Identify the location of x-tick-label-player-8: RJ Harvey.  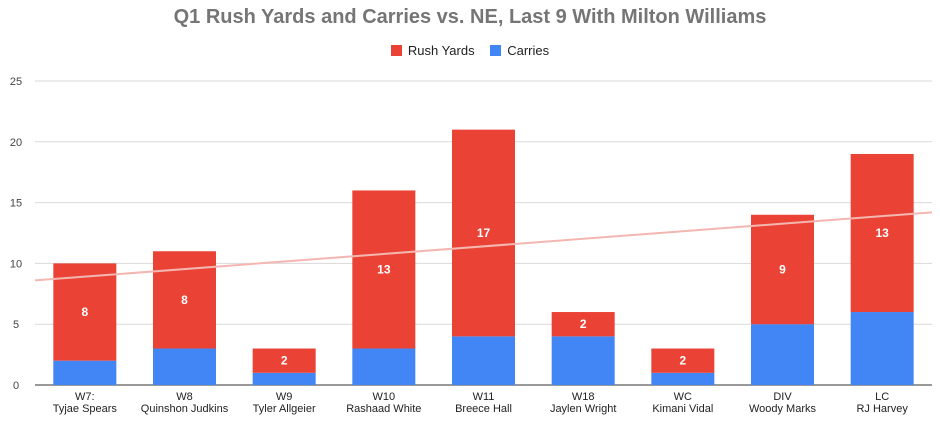
(882, 409).